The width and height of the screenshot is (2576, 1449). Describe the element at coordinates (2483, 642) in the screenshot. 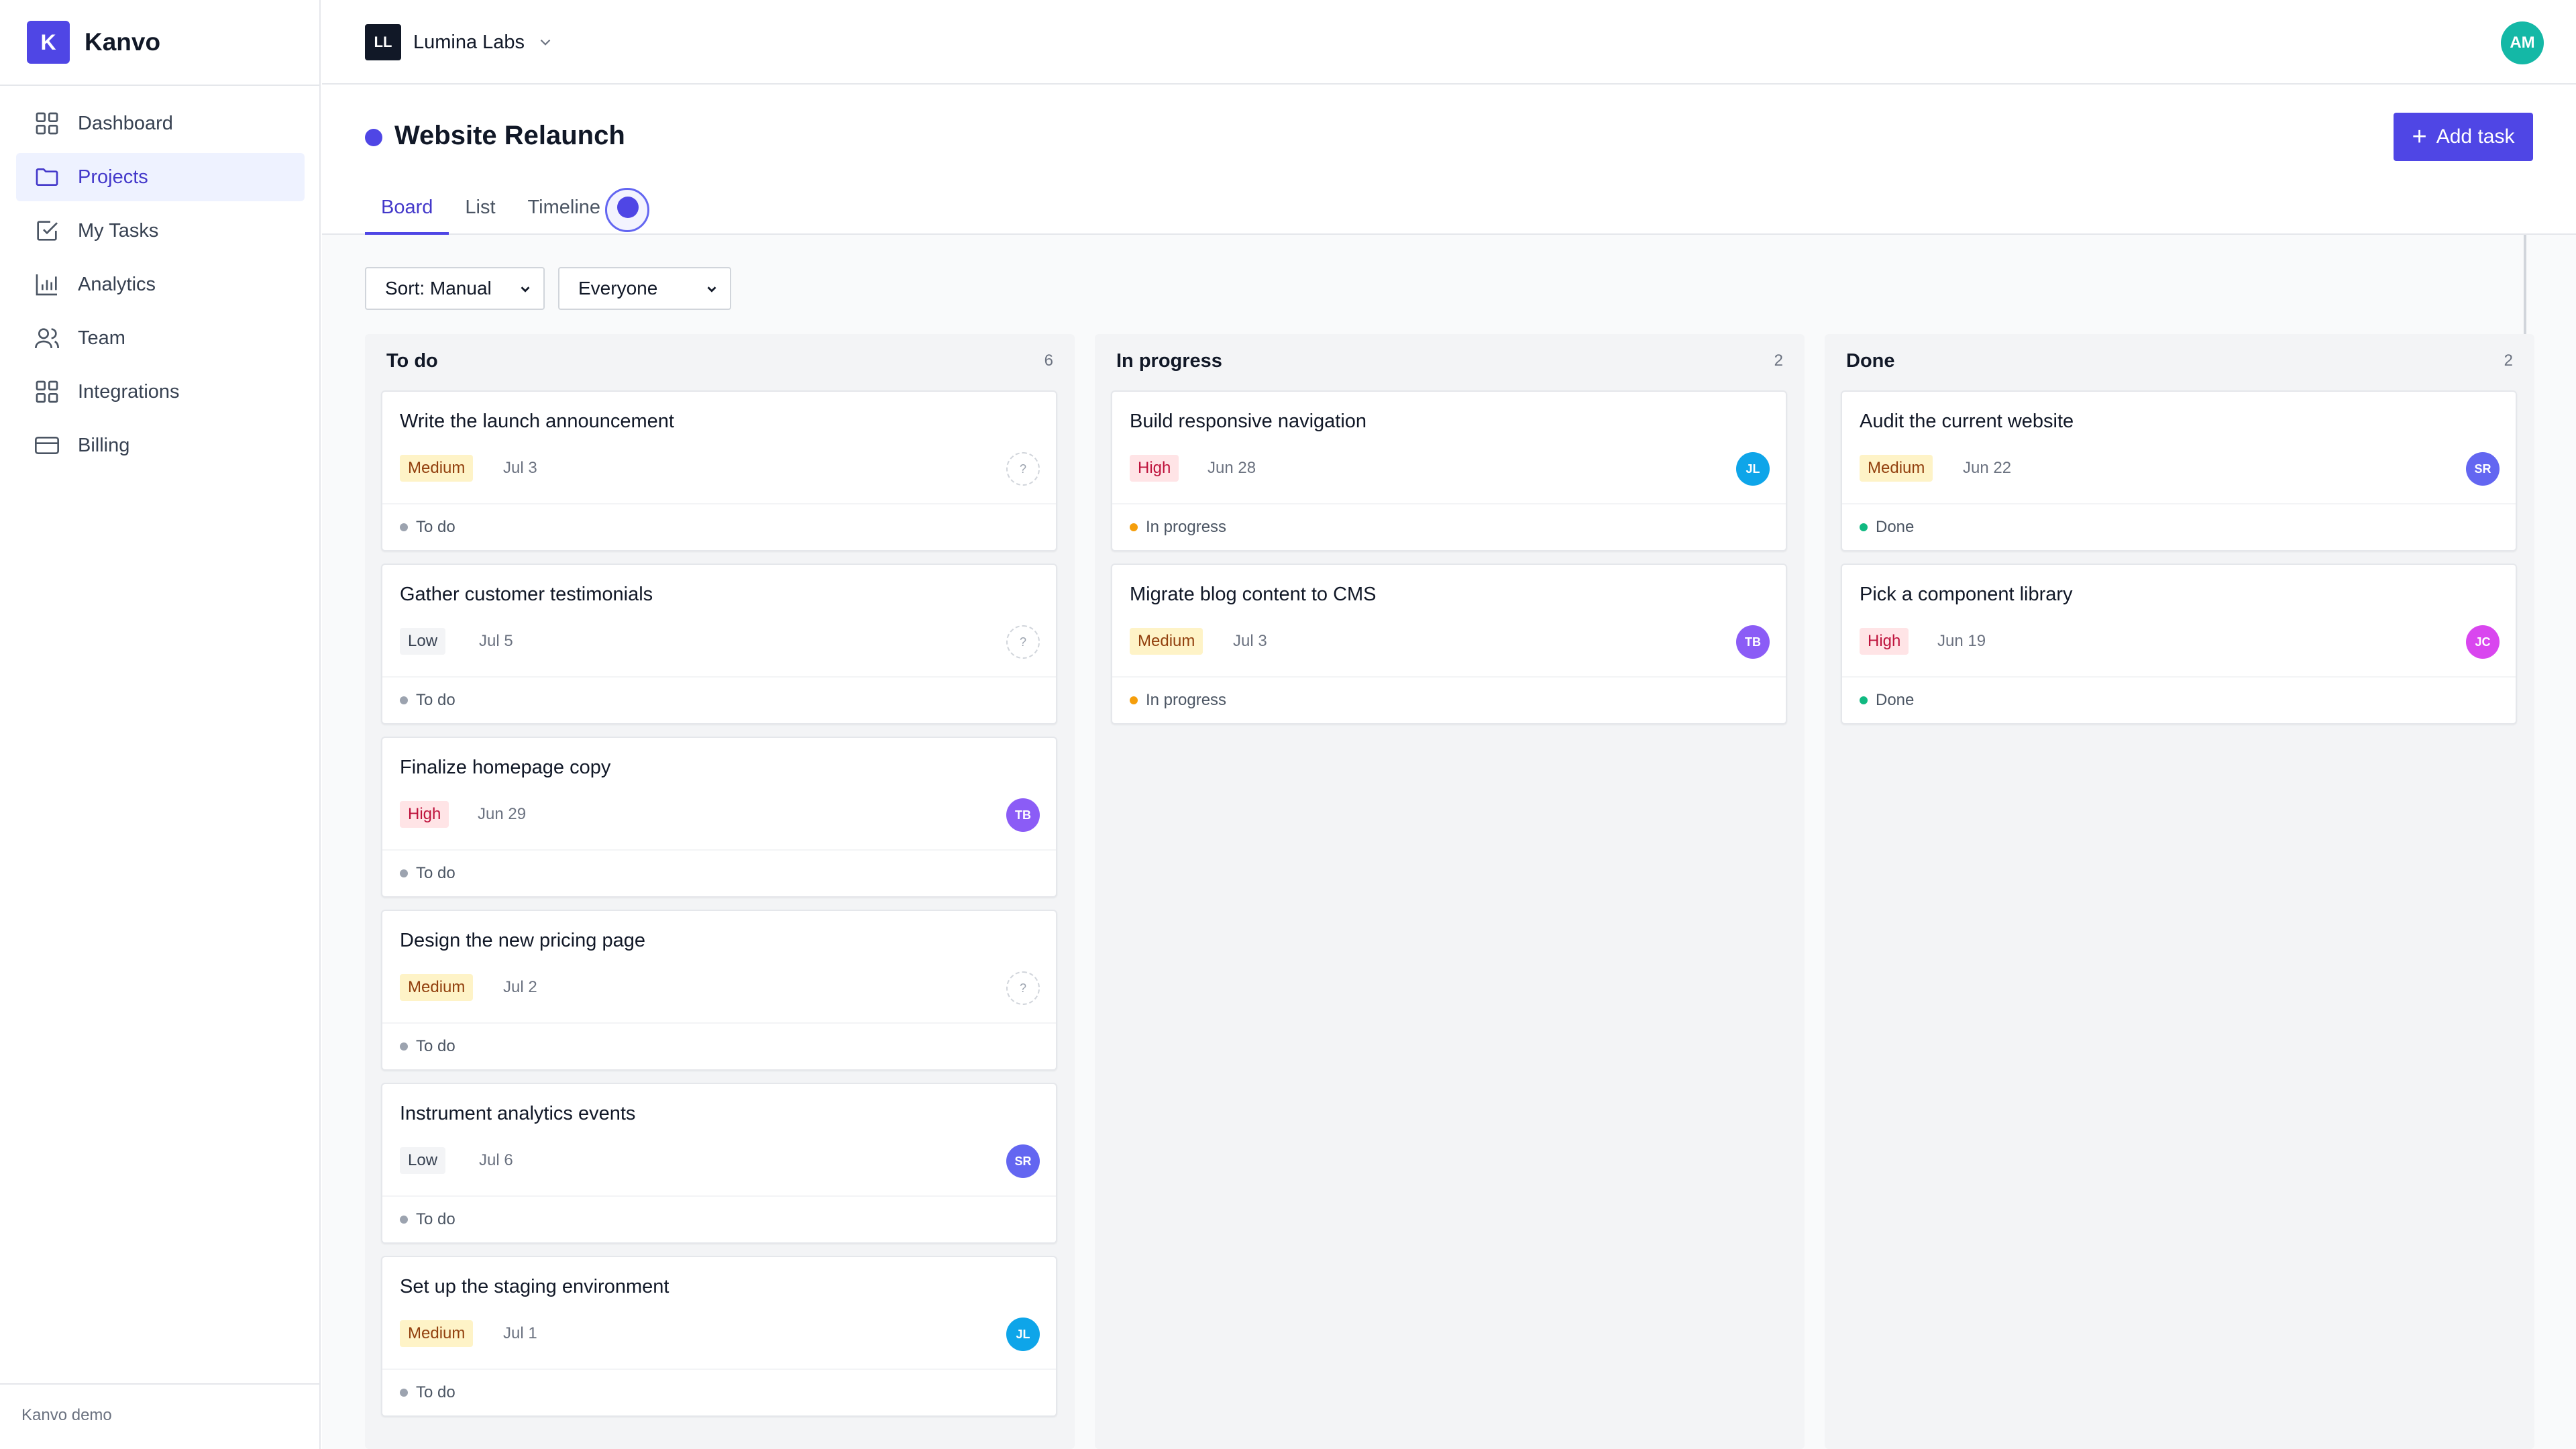

I see `assignee-avatar: JC` at that location.